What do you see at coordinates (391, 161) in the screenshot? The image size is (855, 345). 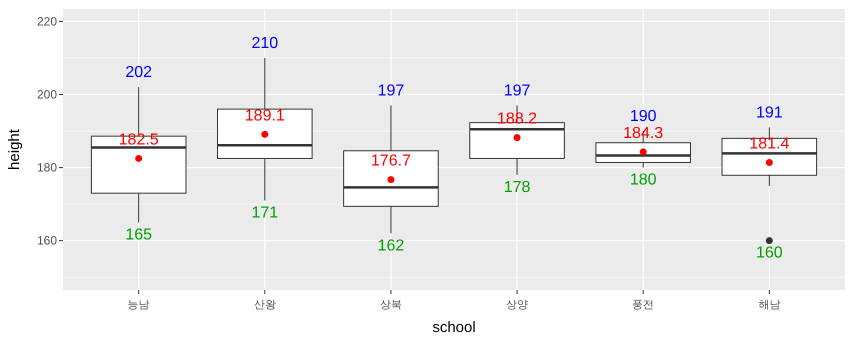 I see `data-label: 176.7` at bounding box center [391, 161].